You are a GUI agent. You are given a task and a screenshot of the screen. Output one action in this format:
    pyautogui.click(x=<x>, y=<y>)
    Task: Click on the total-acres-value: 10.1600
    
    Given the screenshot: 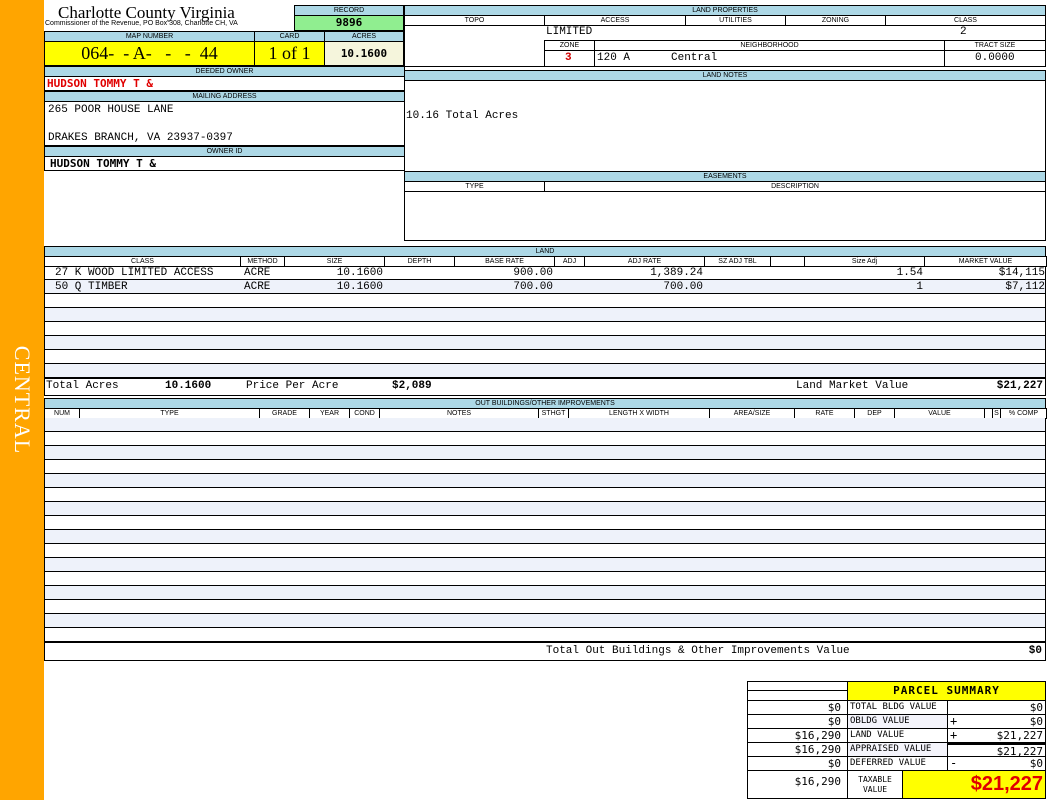 What is the action you would take?
    pyautogui.click(x=188, y=386)
    